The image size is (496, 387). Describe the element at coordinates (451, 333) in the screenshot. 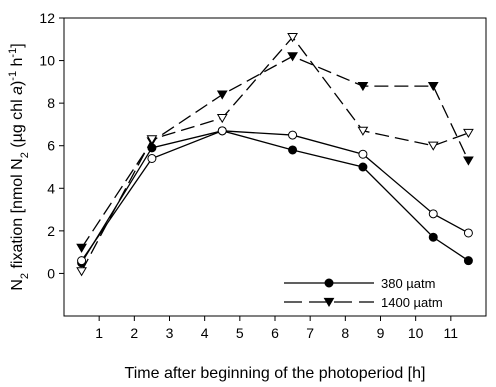

I see `x-tick-label-11: 11` at that location.